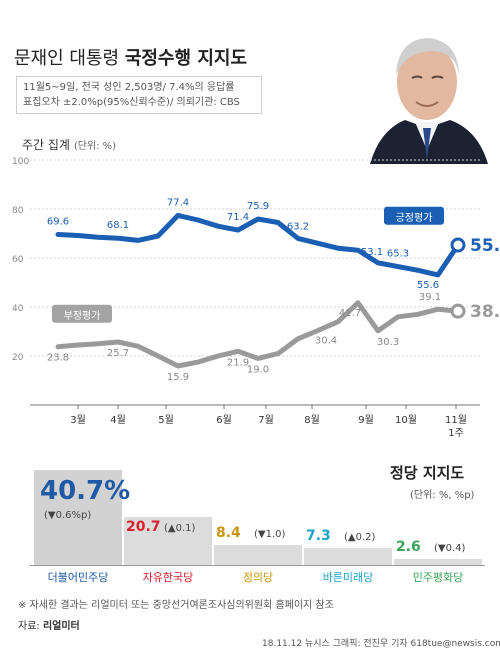 The width and height of the screenshot is (500, 649). I want to click on y-tick-label: 100, so click(20, 162).